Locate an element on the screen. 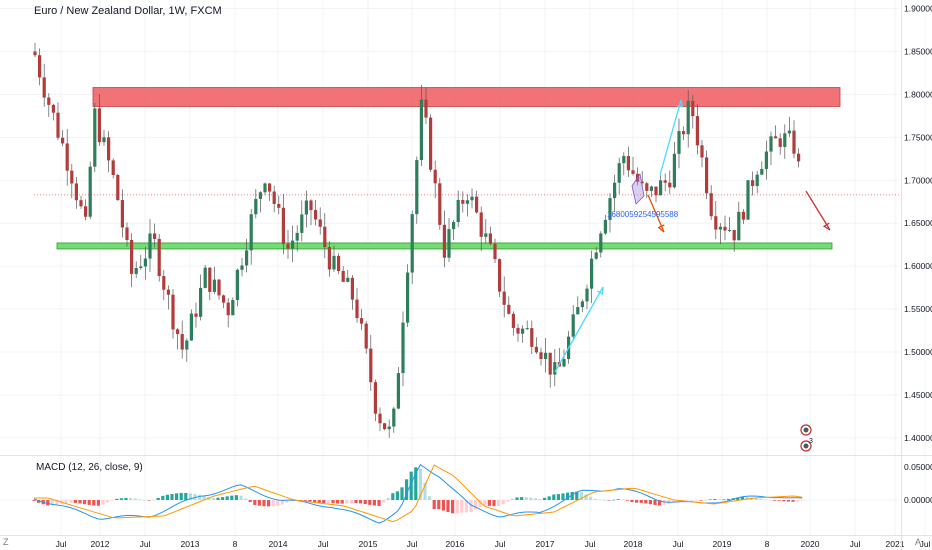 This screenshot has height=550, width=932. price-tick-label: 1.65000 is located at coordinates (918, 223).